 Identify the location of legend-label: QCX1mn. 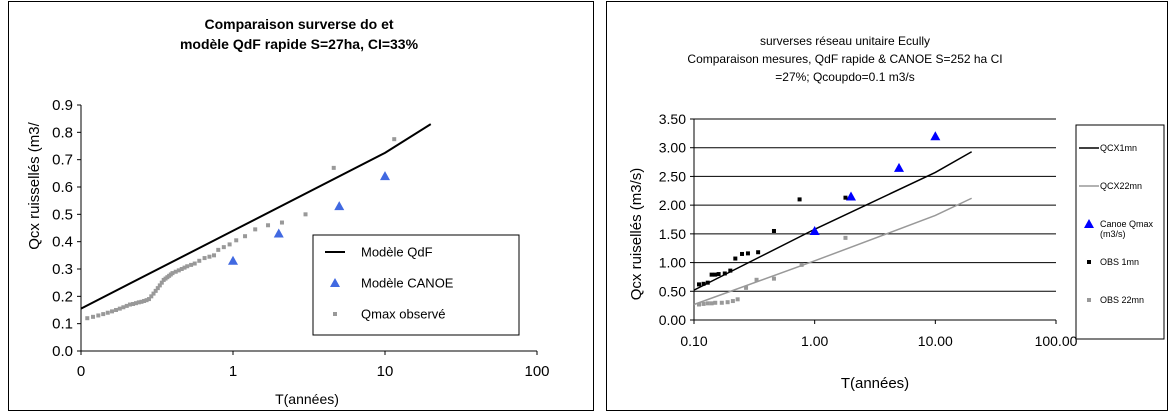
(1118, 148).